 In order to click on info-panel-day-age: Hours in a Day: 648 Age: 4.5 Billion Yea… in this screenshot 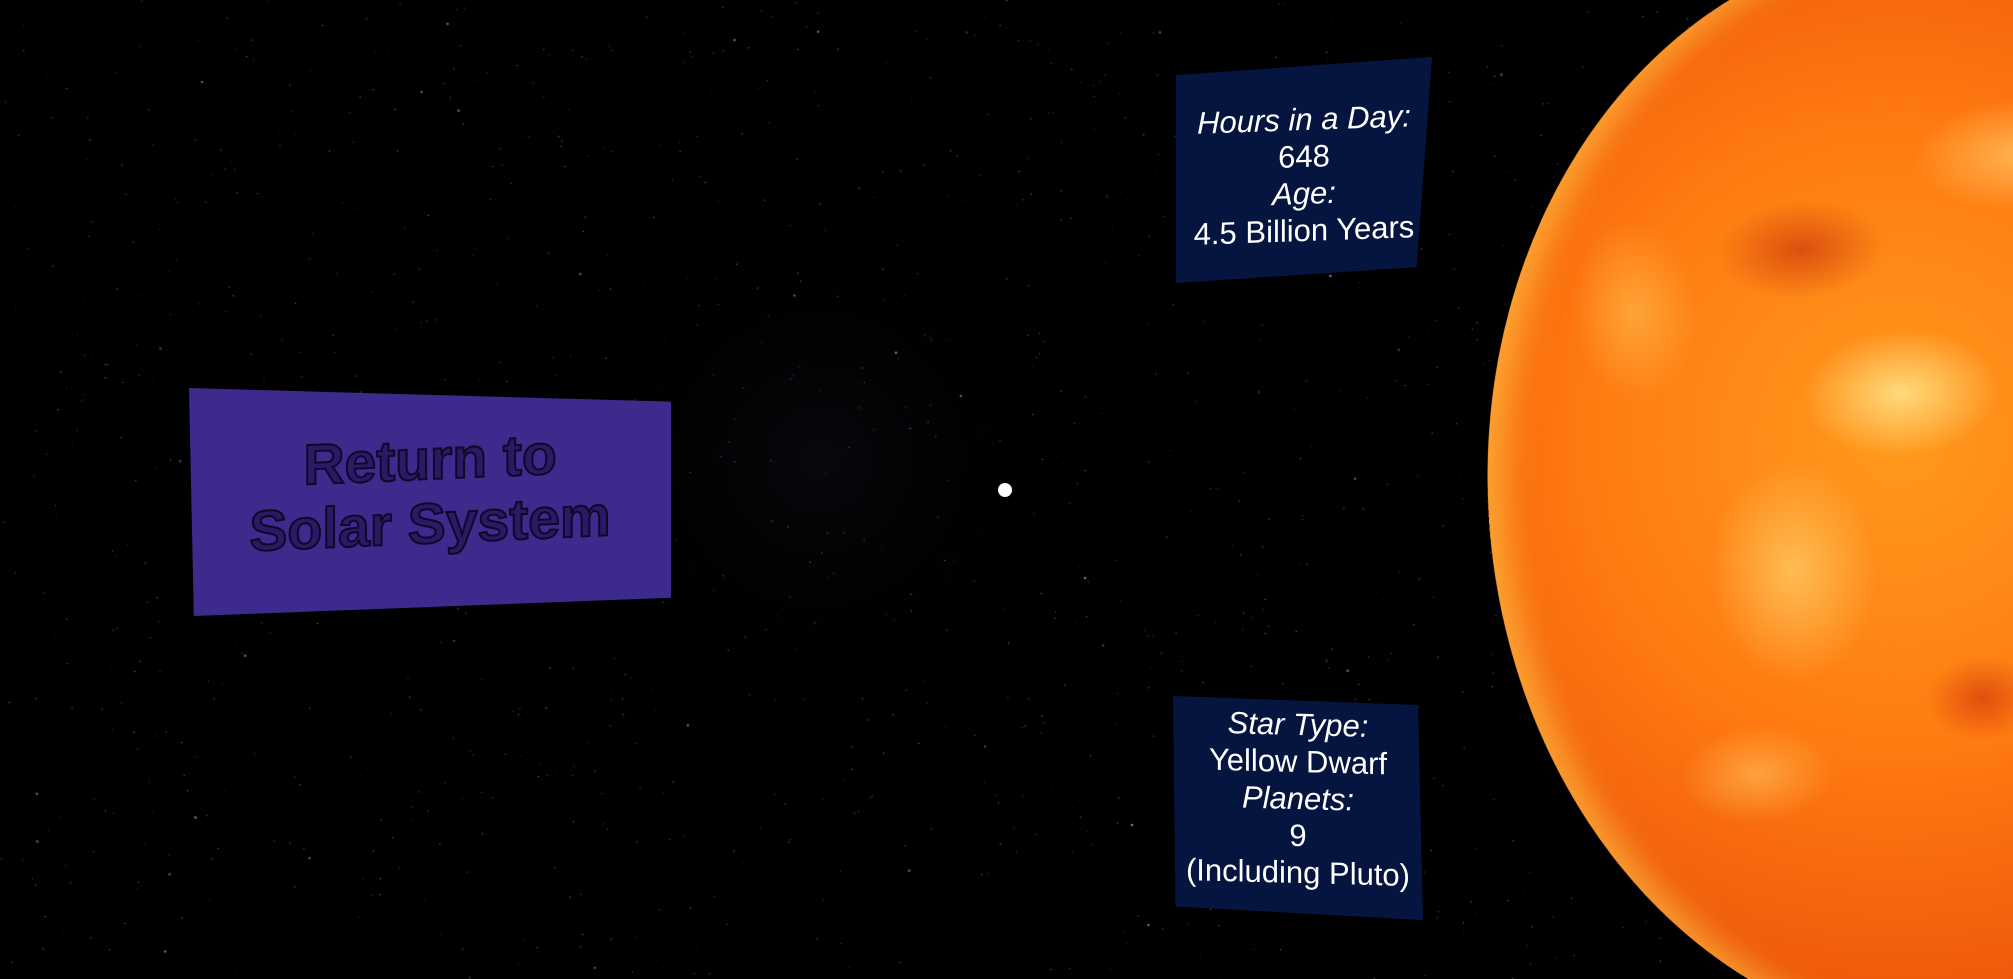, I will do `click(1304, 170)`.